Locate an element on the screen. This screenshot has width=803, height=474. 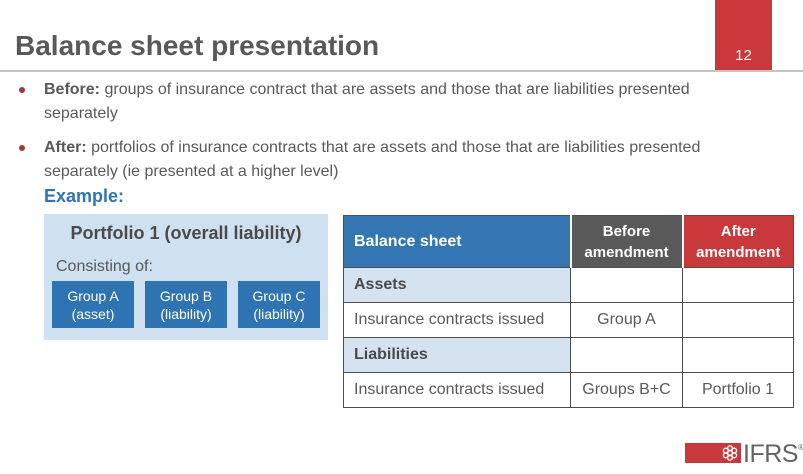
group-name: Group C is located at coordinates (279, 295).